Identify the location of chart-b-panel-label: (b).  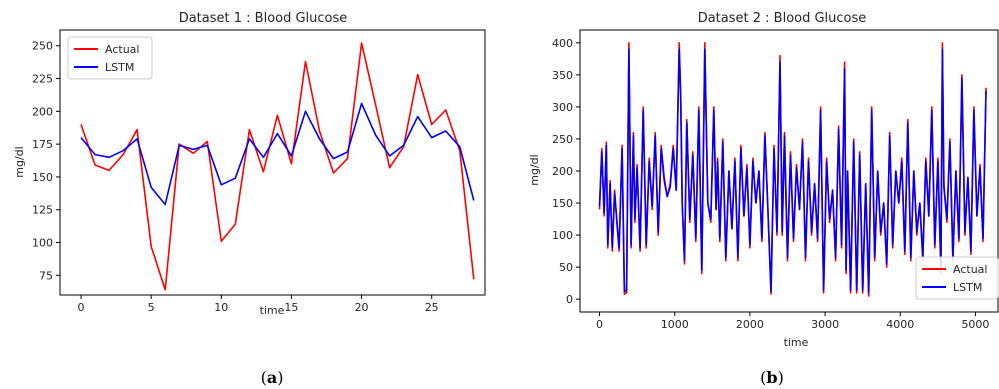
(772, 377).